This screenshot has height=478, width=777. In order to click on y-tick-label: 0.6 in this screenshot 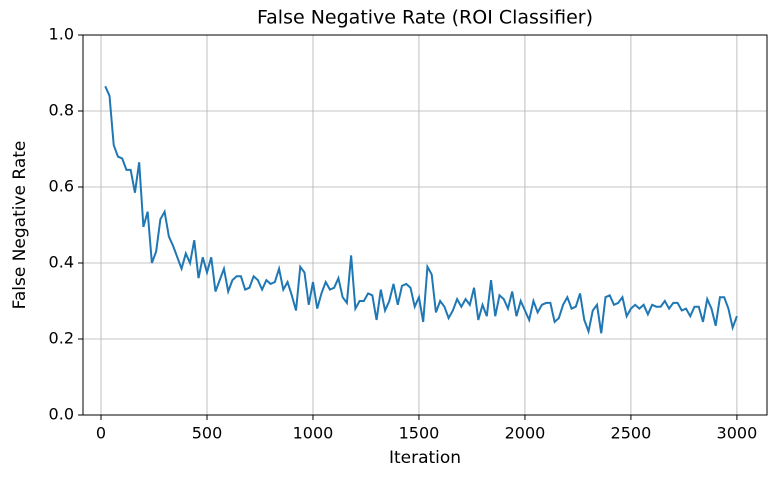, I will do `click(61, 186)`.